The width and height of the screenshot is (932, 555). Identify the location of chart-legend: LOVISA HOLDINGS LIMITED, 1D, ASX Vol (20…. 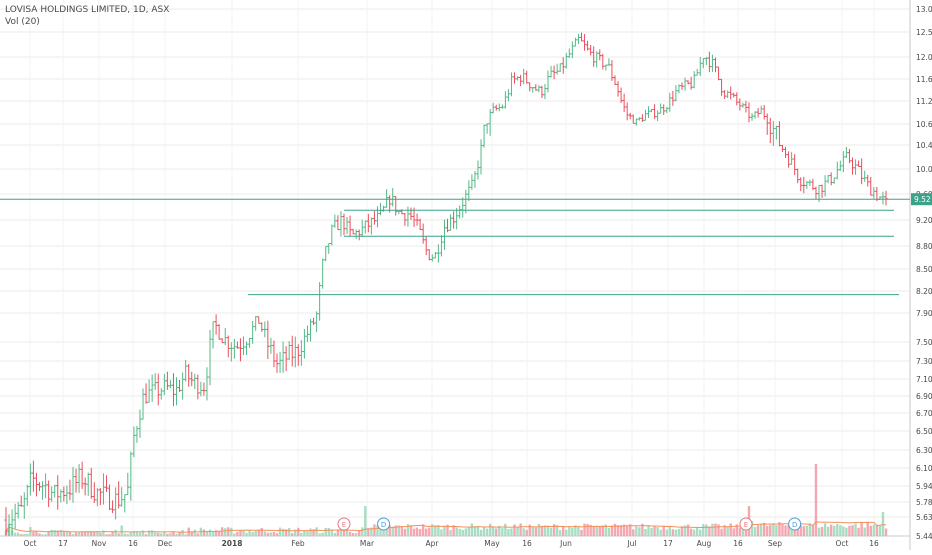
(87, 16).